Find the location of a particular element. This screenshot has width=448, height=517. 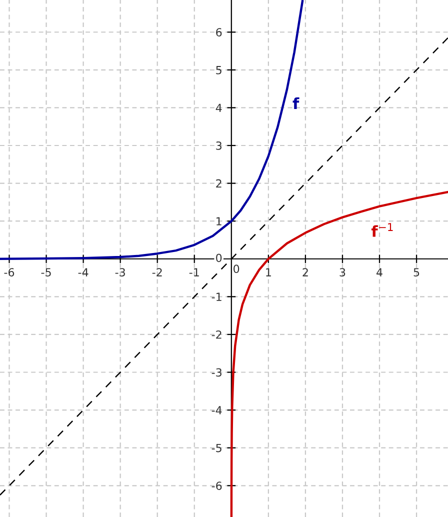

y-tick-label: 2 is located at coordinates (219, 183).